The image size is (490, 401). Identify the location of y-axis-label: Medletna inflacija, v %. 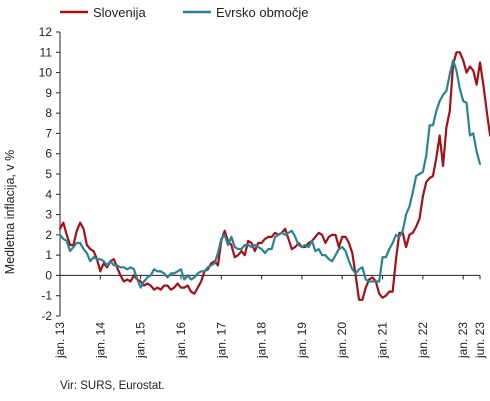
(10, 212).